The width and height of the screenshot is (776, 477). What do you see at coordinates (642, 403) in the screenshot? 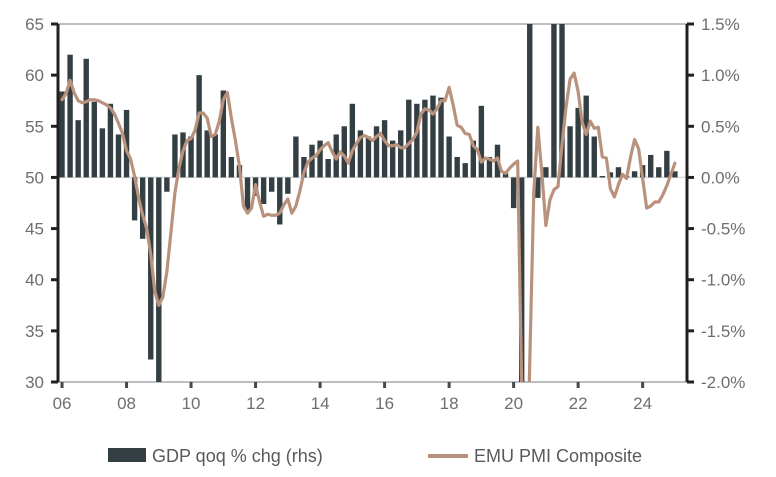
I see `x-axis-tick-label: 24` at bounding box center [642, 403].